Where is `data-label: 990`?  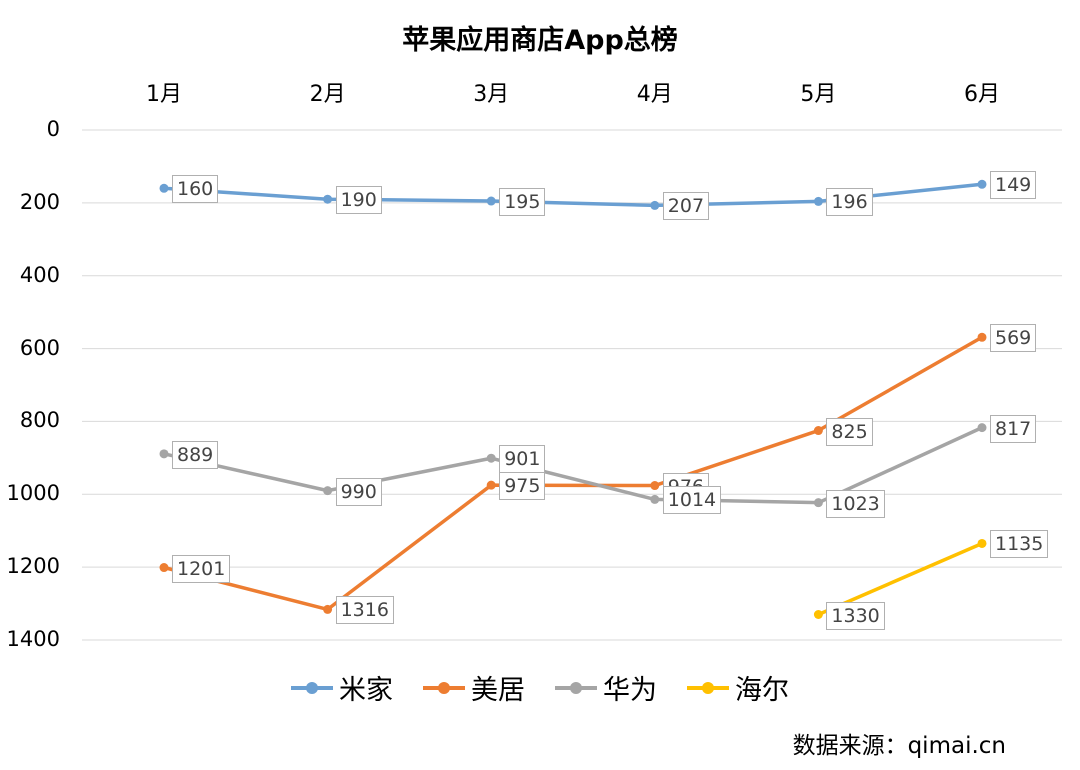 data-label: 990 is located at coordinates (358, 491).